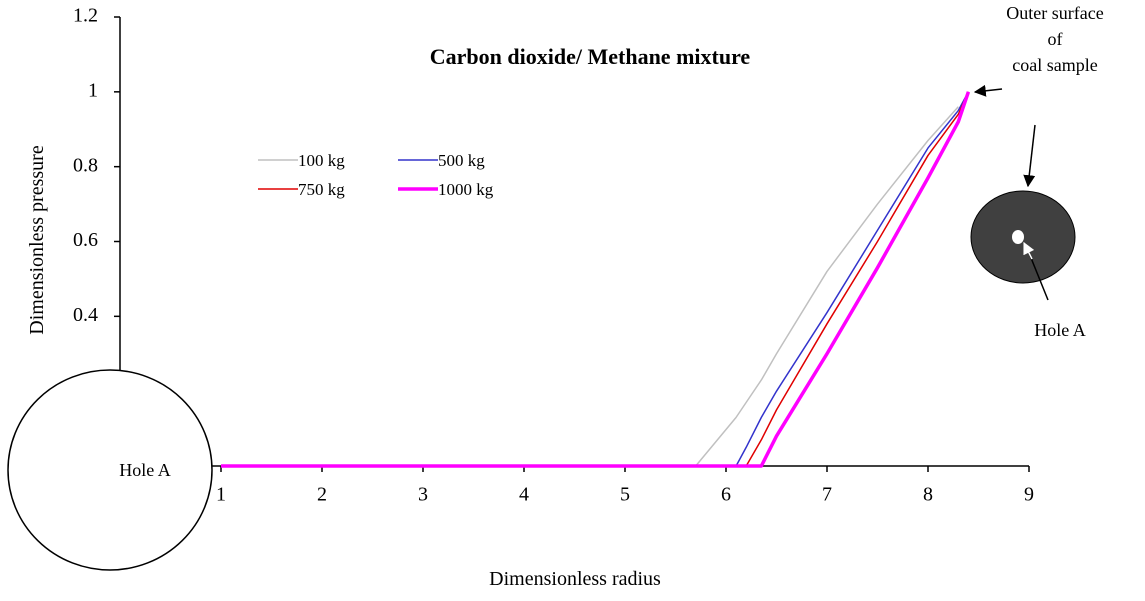  What do you see at coordinates (524, 495) in the screenshot?
I see `x-tick-label: 4` at bounding box center [524, 495].